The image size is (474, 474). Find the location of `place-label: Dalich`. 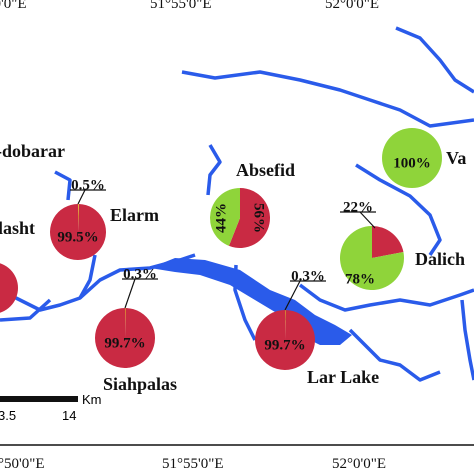

place-label: Dalich is located at coordinates (440, 259).